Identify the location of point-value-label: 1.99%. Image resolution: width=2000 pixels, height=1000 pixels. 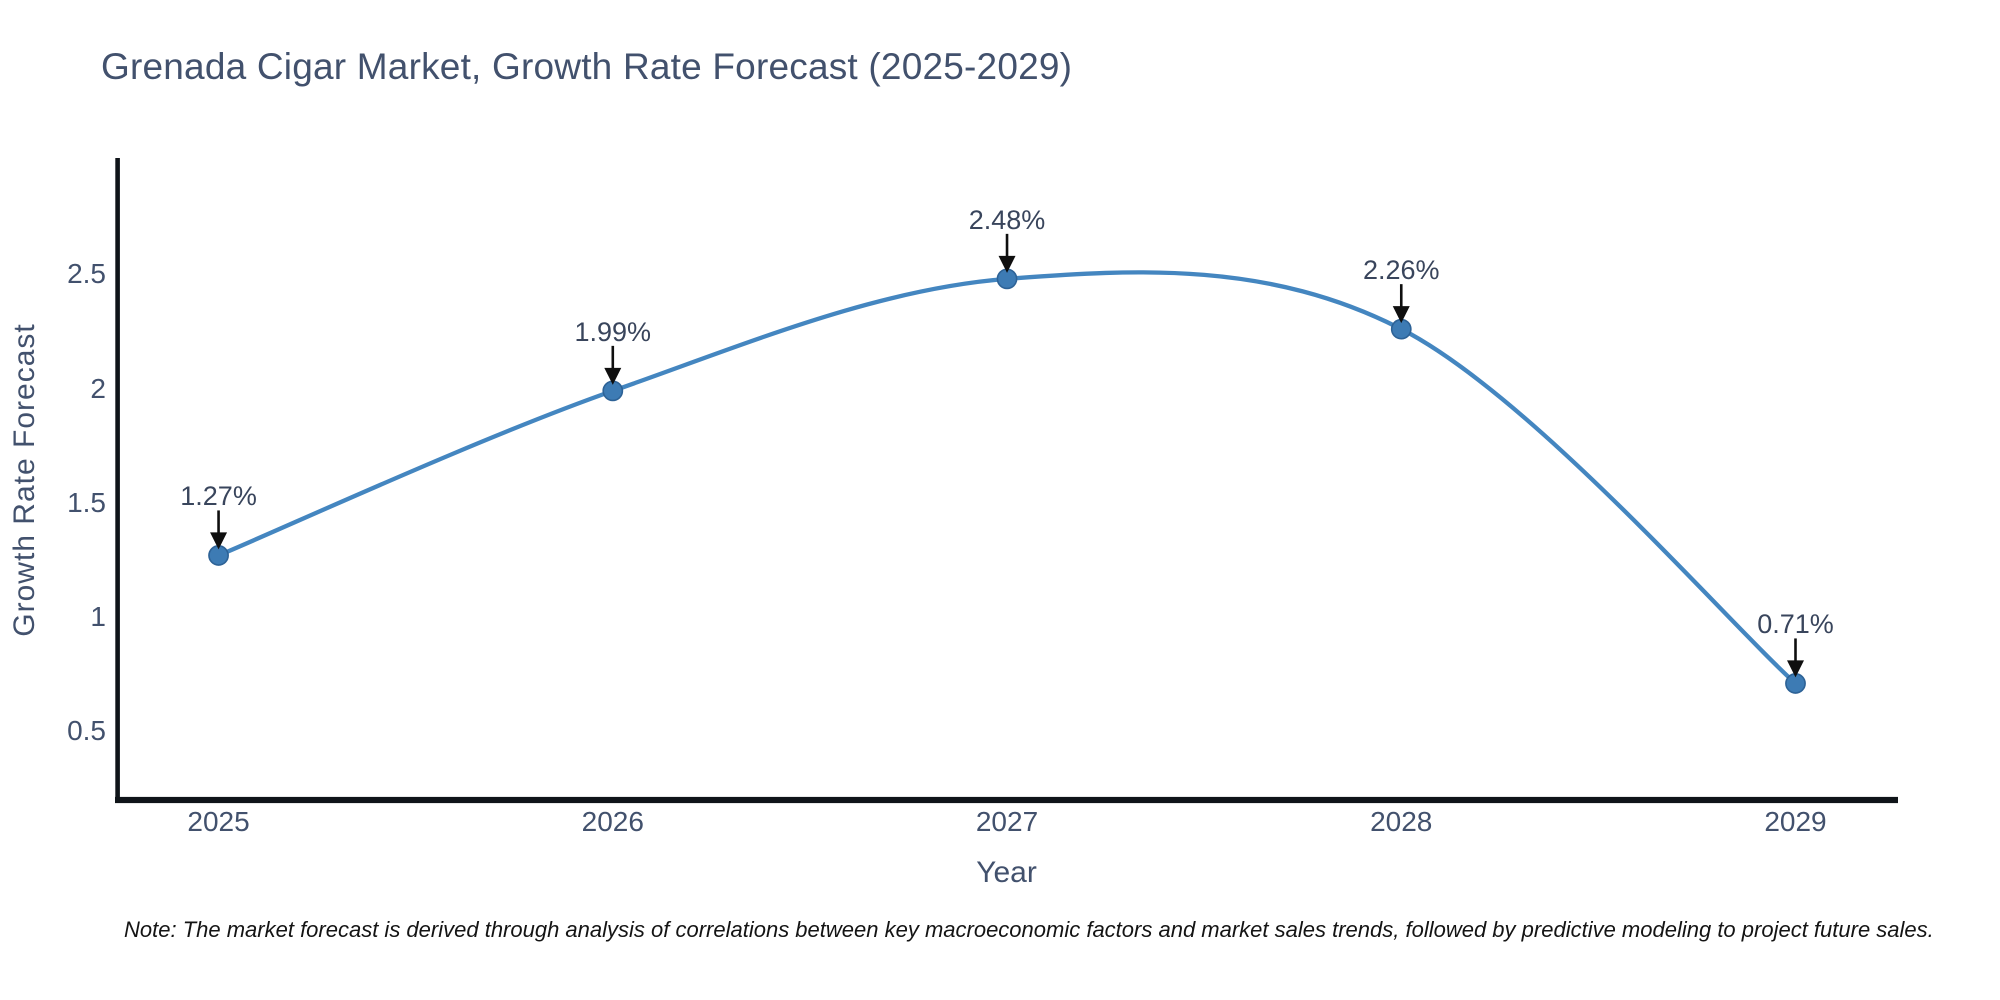
(613, 331).